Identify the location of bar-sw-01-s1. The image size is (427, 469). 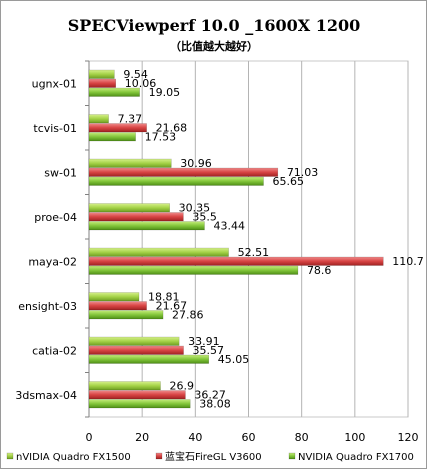
(183, 172).